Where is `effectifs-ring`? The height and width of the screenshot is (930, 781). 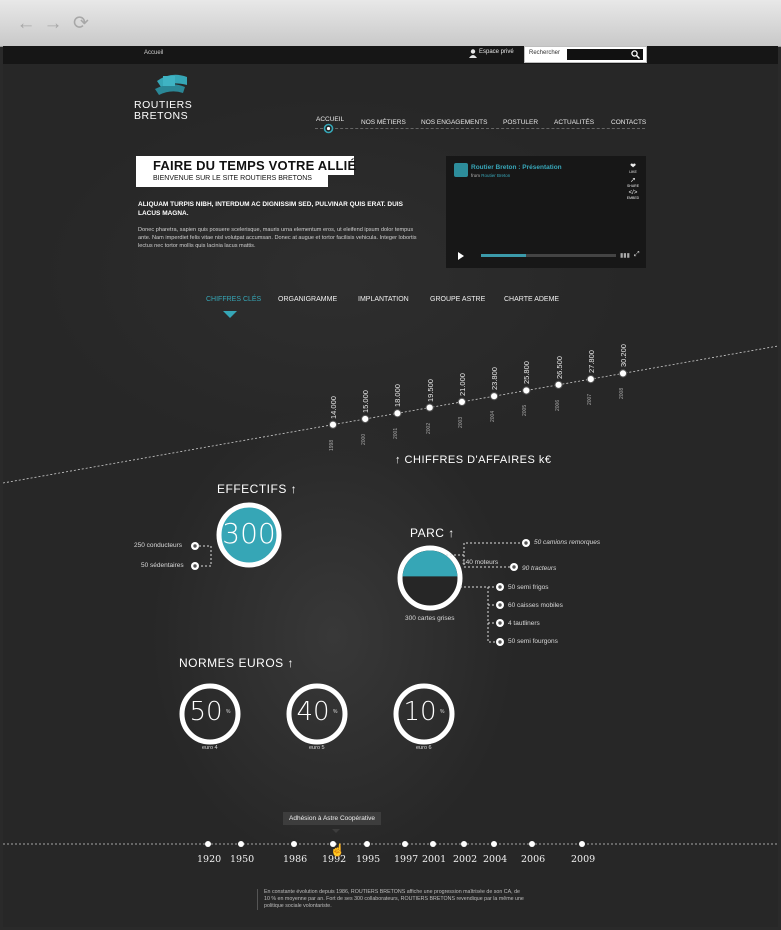 effectifs-ring is located at coordinates (249, 535).